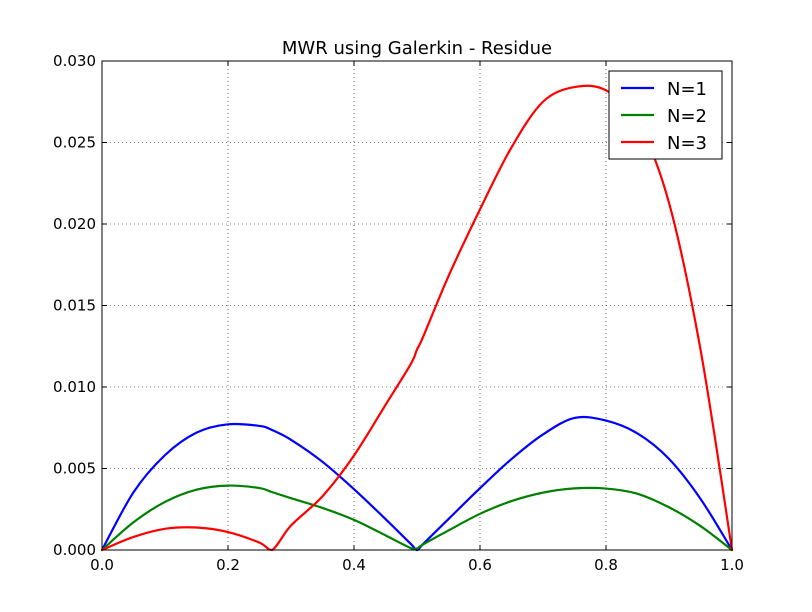 This screenshot has width=812, height=612. Describe the element at coordinates (665, 115) in the screenshot. I see `legend: N=1 N=2 N=3` at that location.